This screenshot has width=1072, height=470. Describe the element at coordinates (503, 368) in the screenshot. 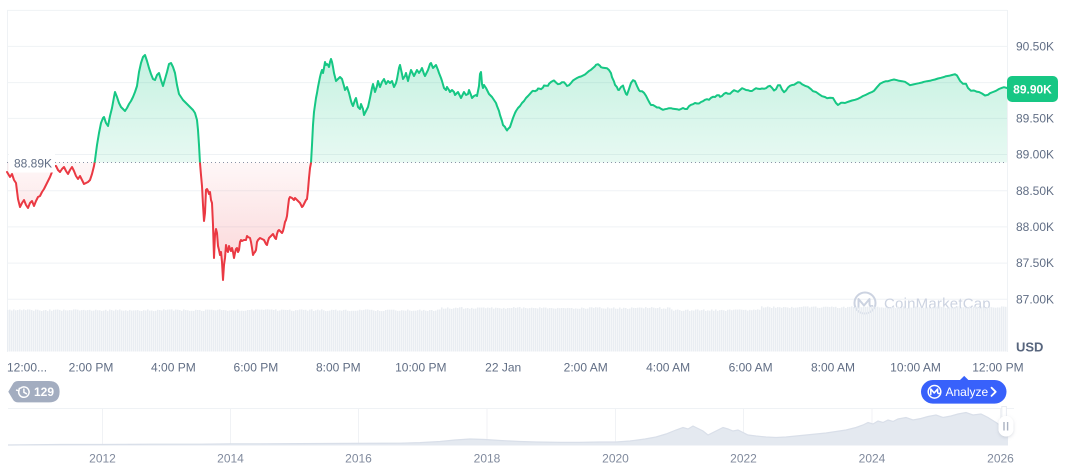

I see `svg-text: 22 Jan` at that location.